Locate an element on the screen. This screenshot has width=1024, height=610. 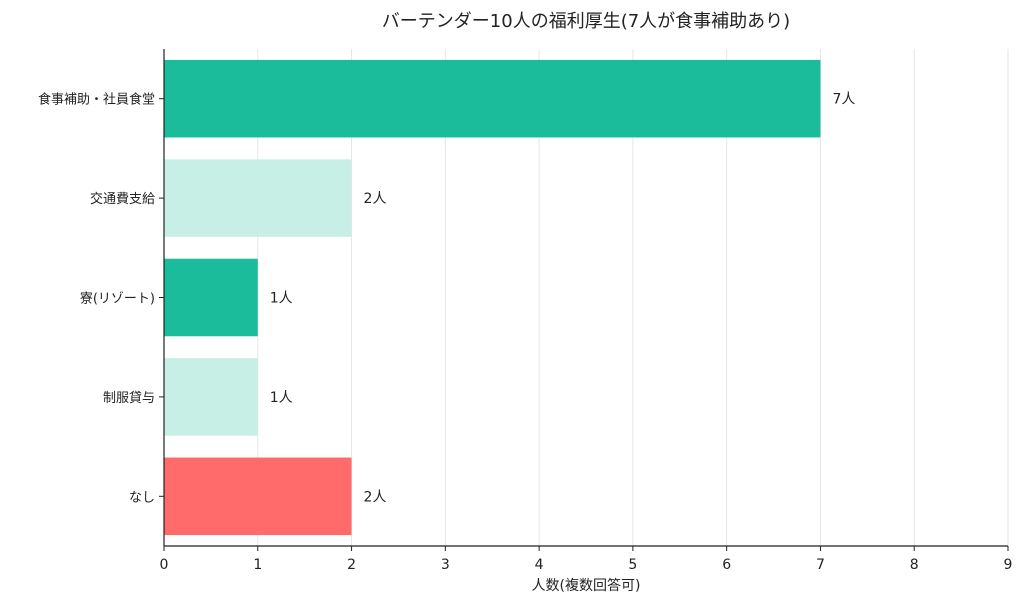
chart-title: バーテンダー10人の福利厚生(7人が食事補助あり) is located at coordinates (586, 21).